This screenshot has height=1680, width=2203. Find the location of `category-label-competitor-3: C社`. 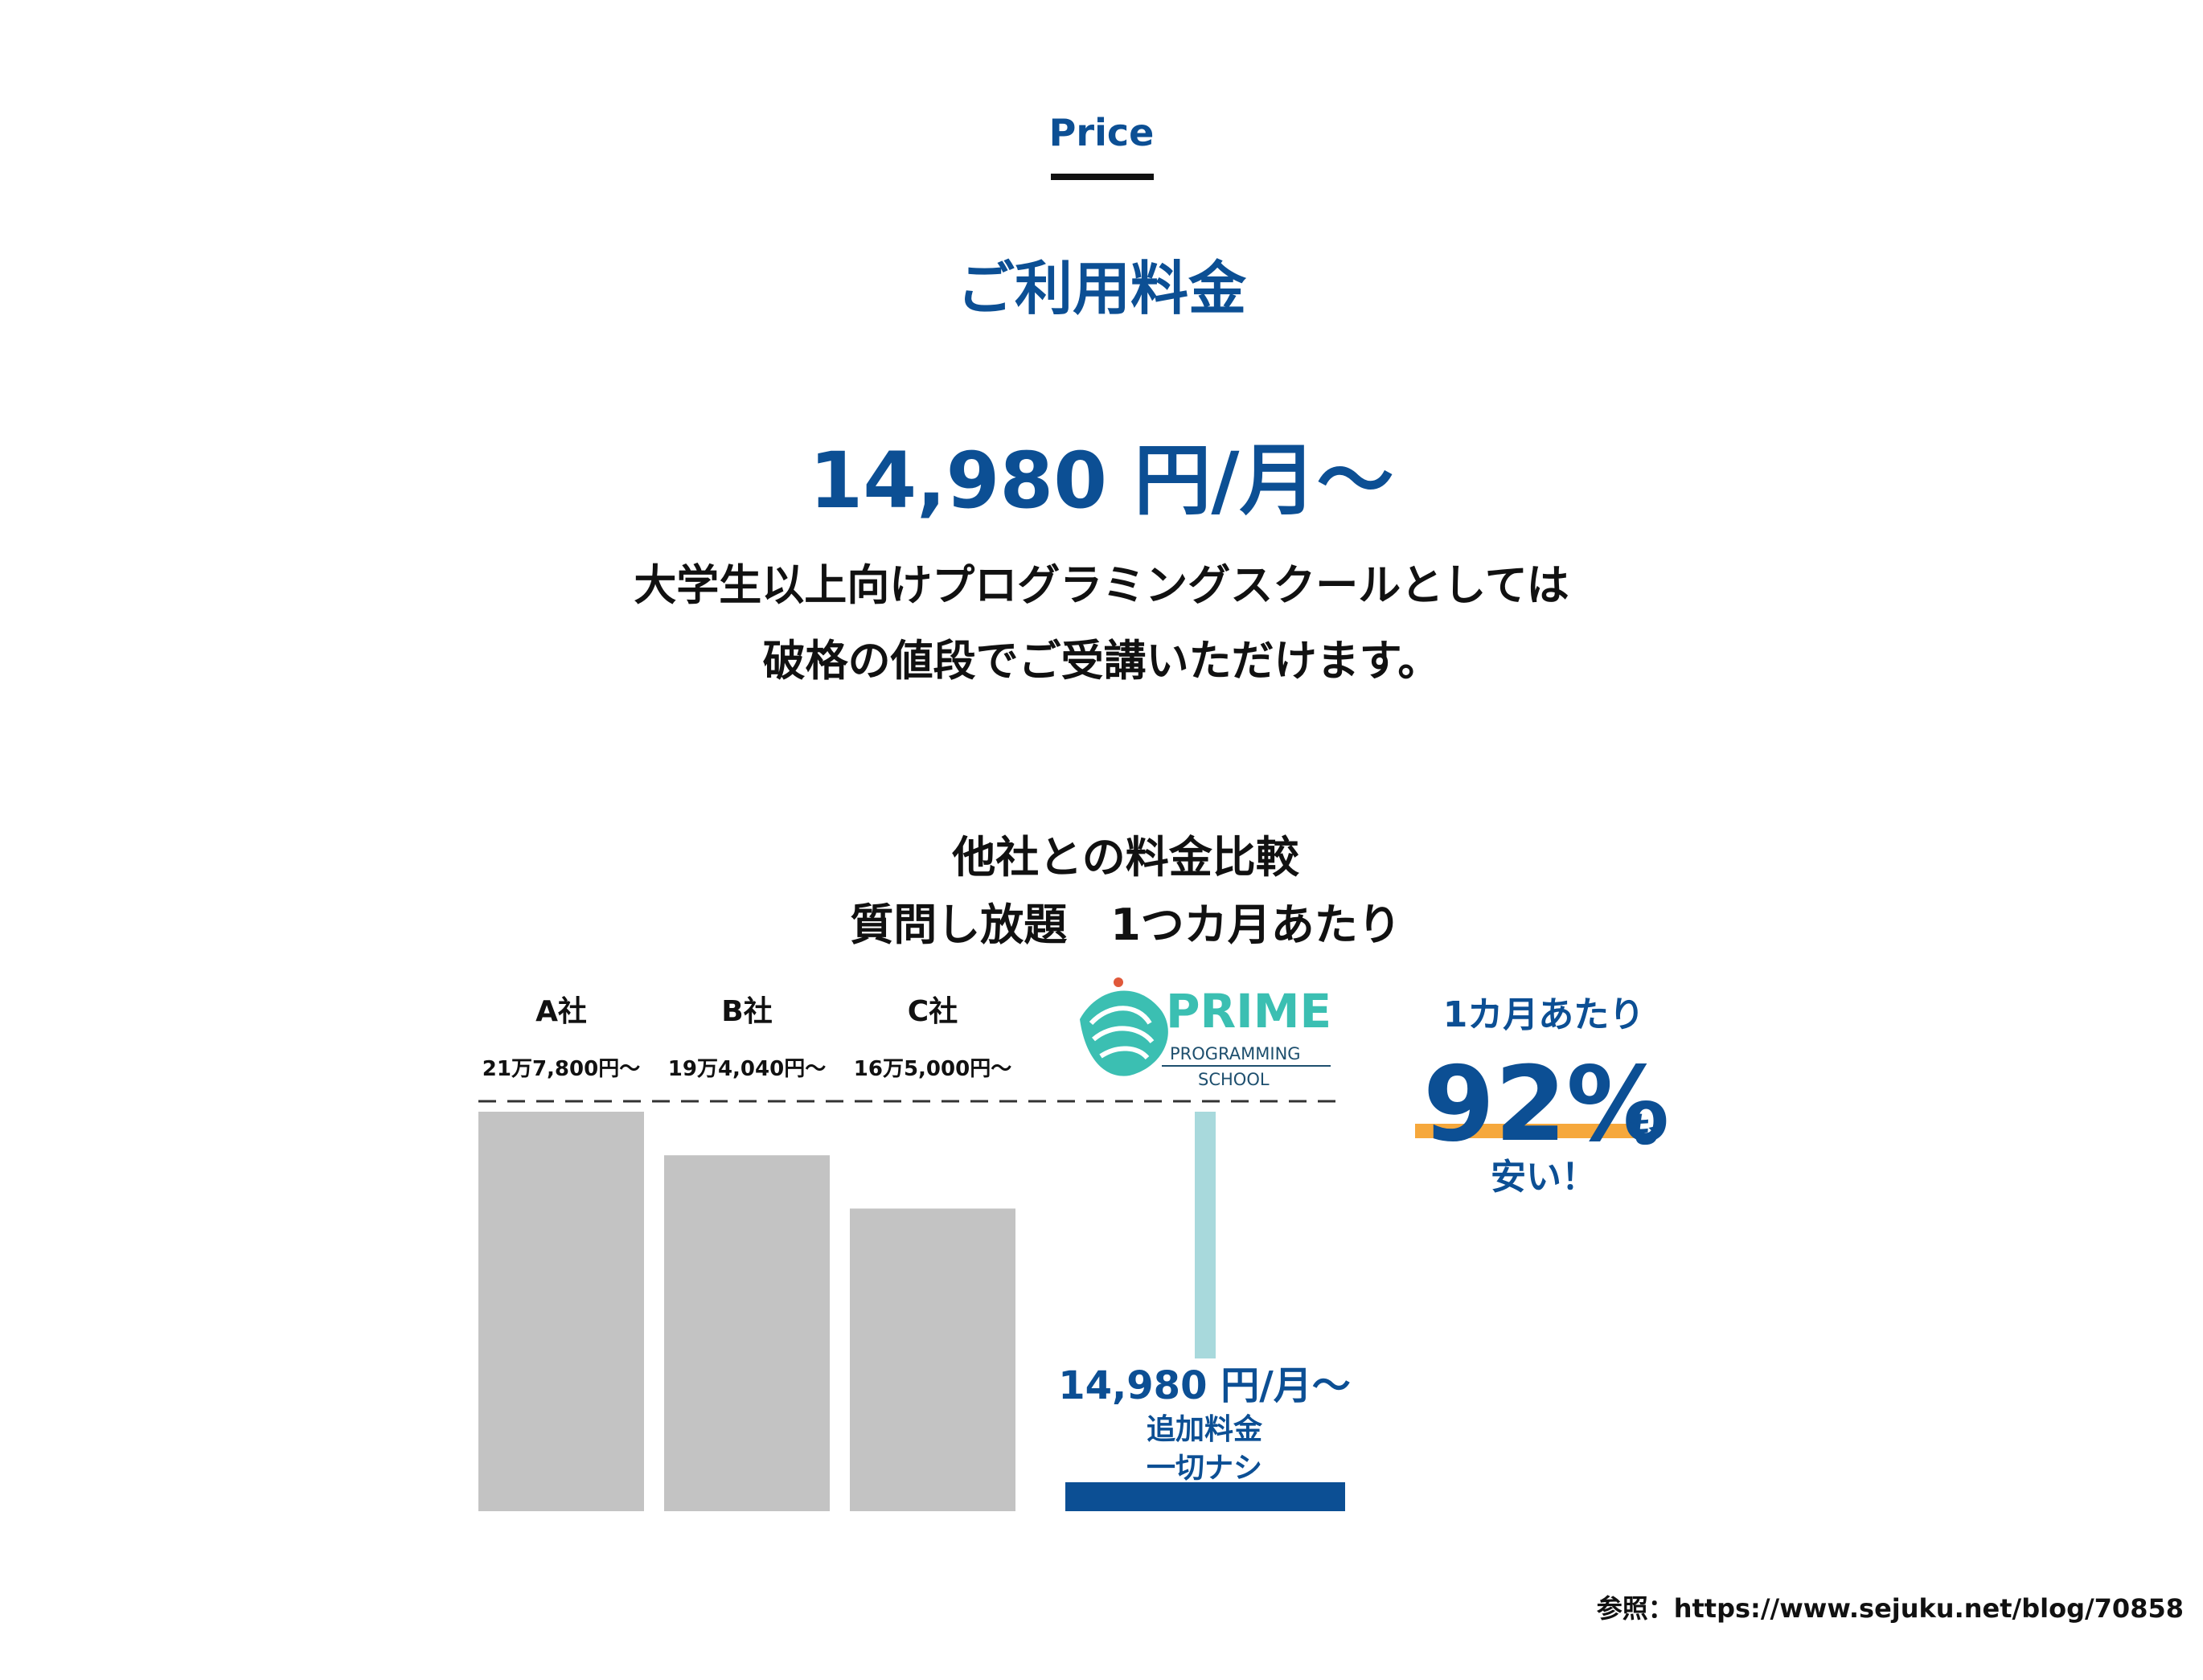

category-label-competitor-3: C社 is located at coordinates (933, 1011).